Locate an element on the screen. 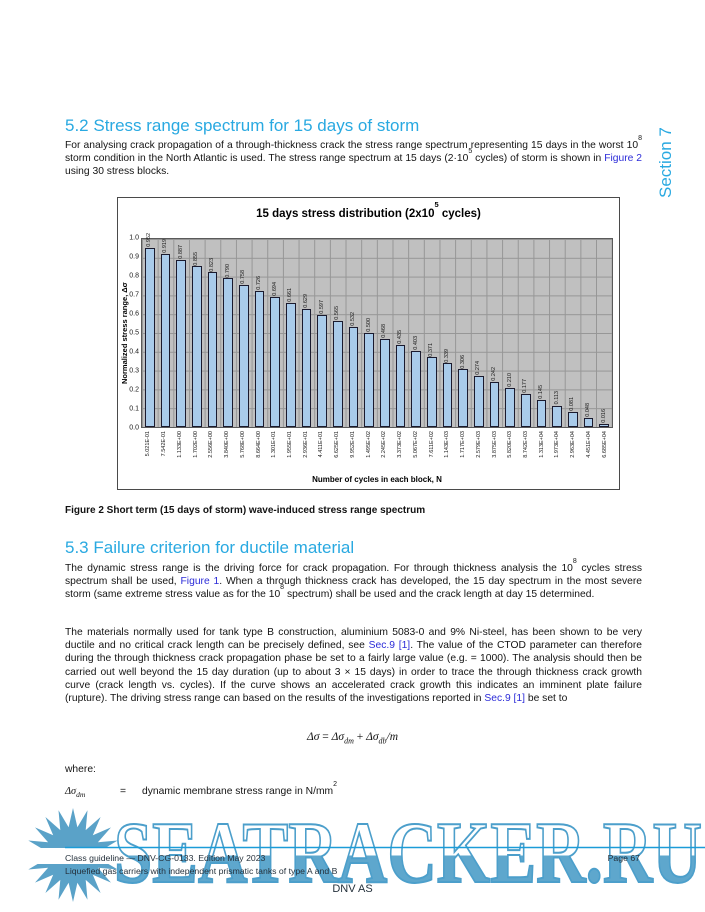 This screenshot has height=912, width=705. chart-category: 0.532 is located at coordinates (354, 333).